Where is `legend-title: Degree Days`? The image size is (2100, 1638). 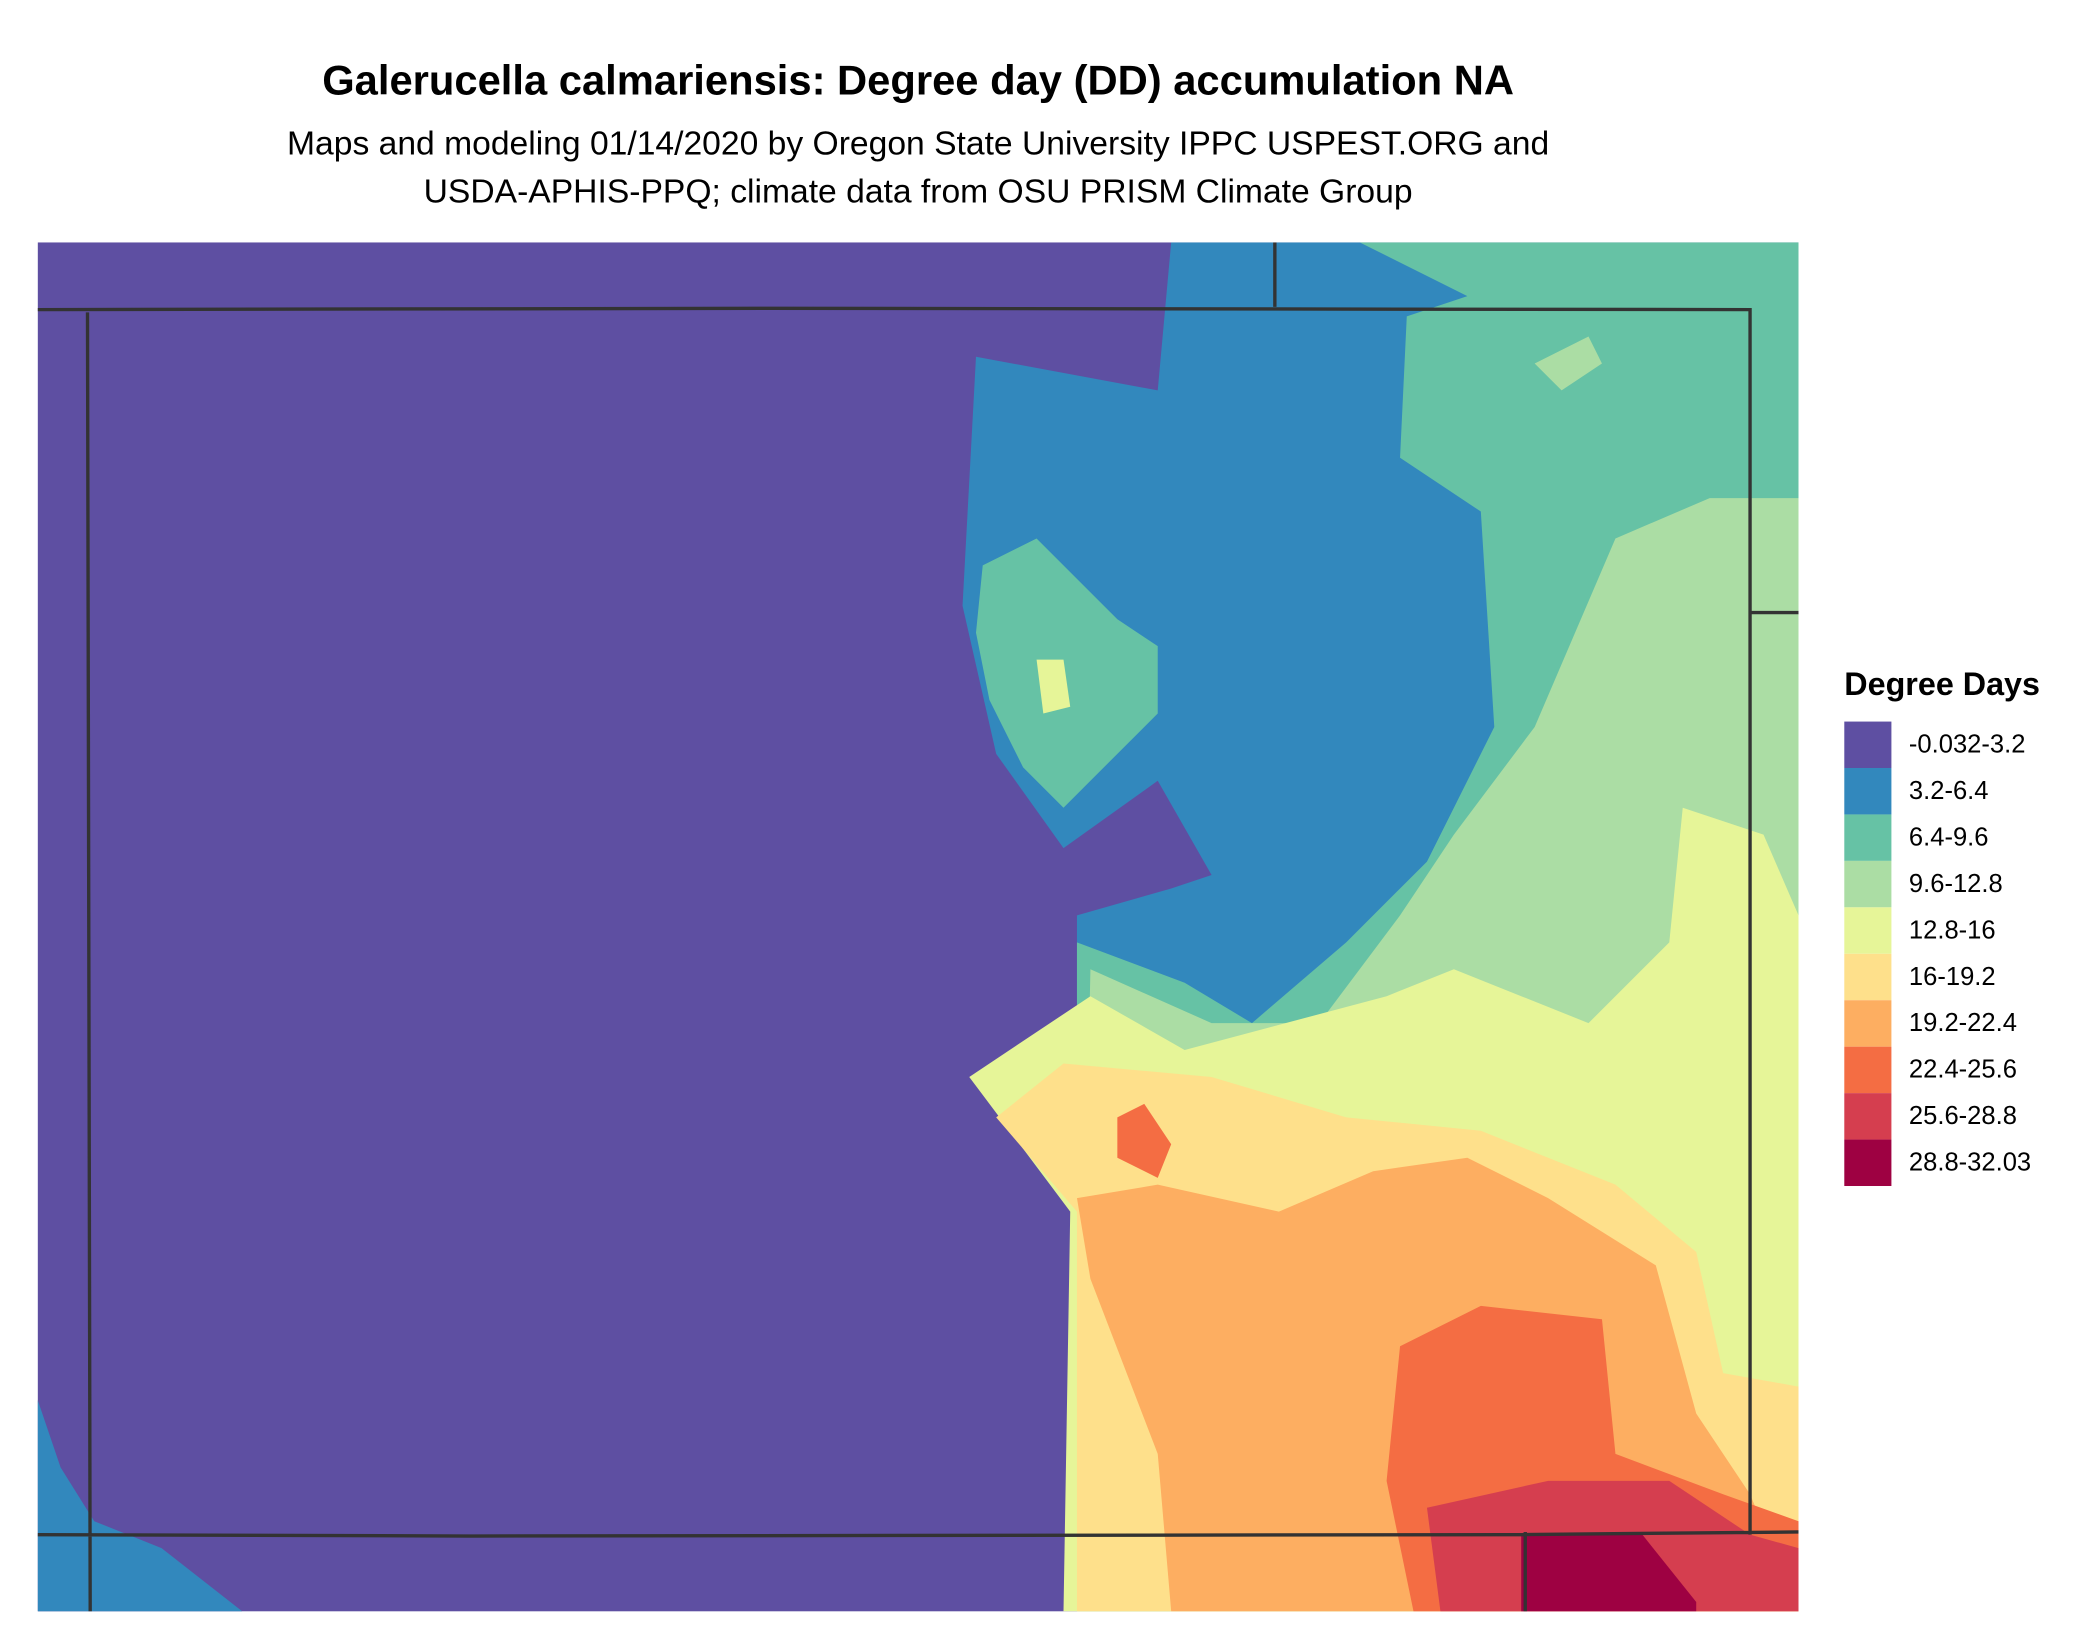
legend-title: Degree Days is located at coordinates (1942, 684).